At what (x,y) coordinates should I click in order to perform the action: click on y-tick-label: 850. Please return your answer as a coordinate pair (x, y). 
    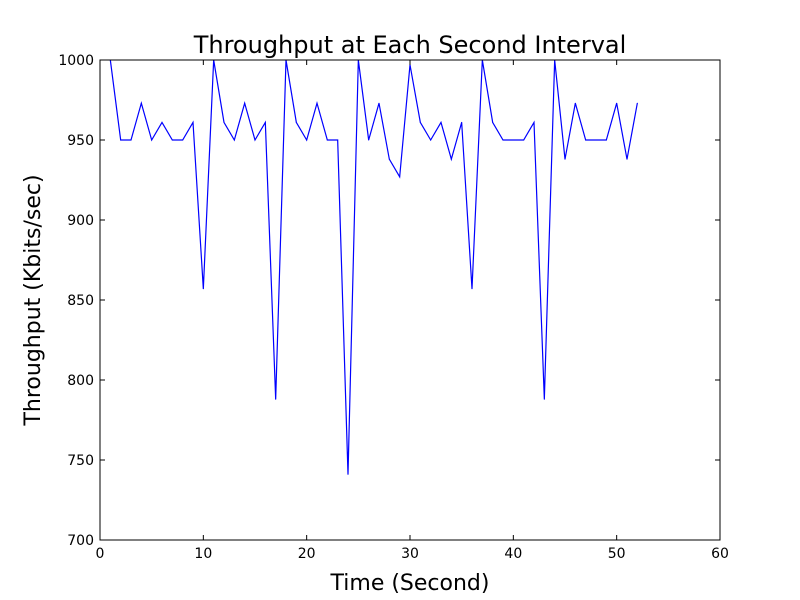
    Looking at the image, I should click on (80, 301).